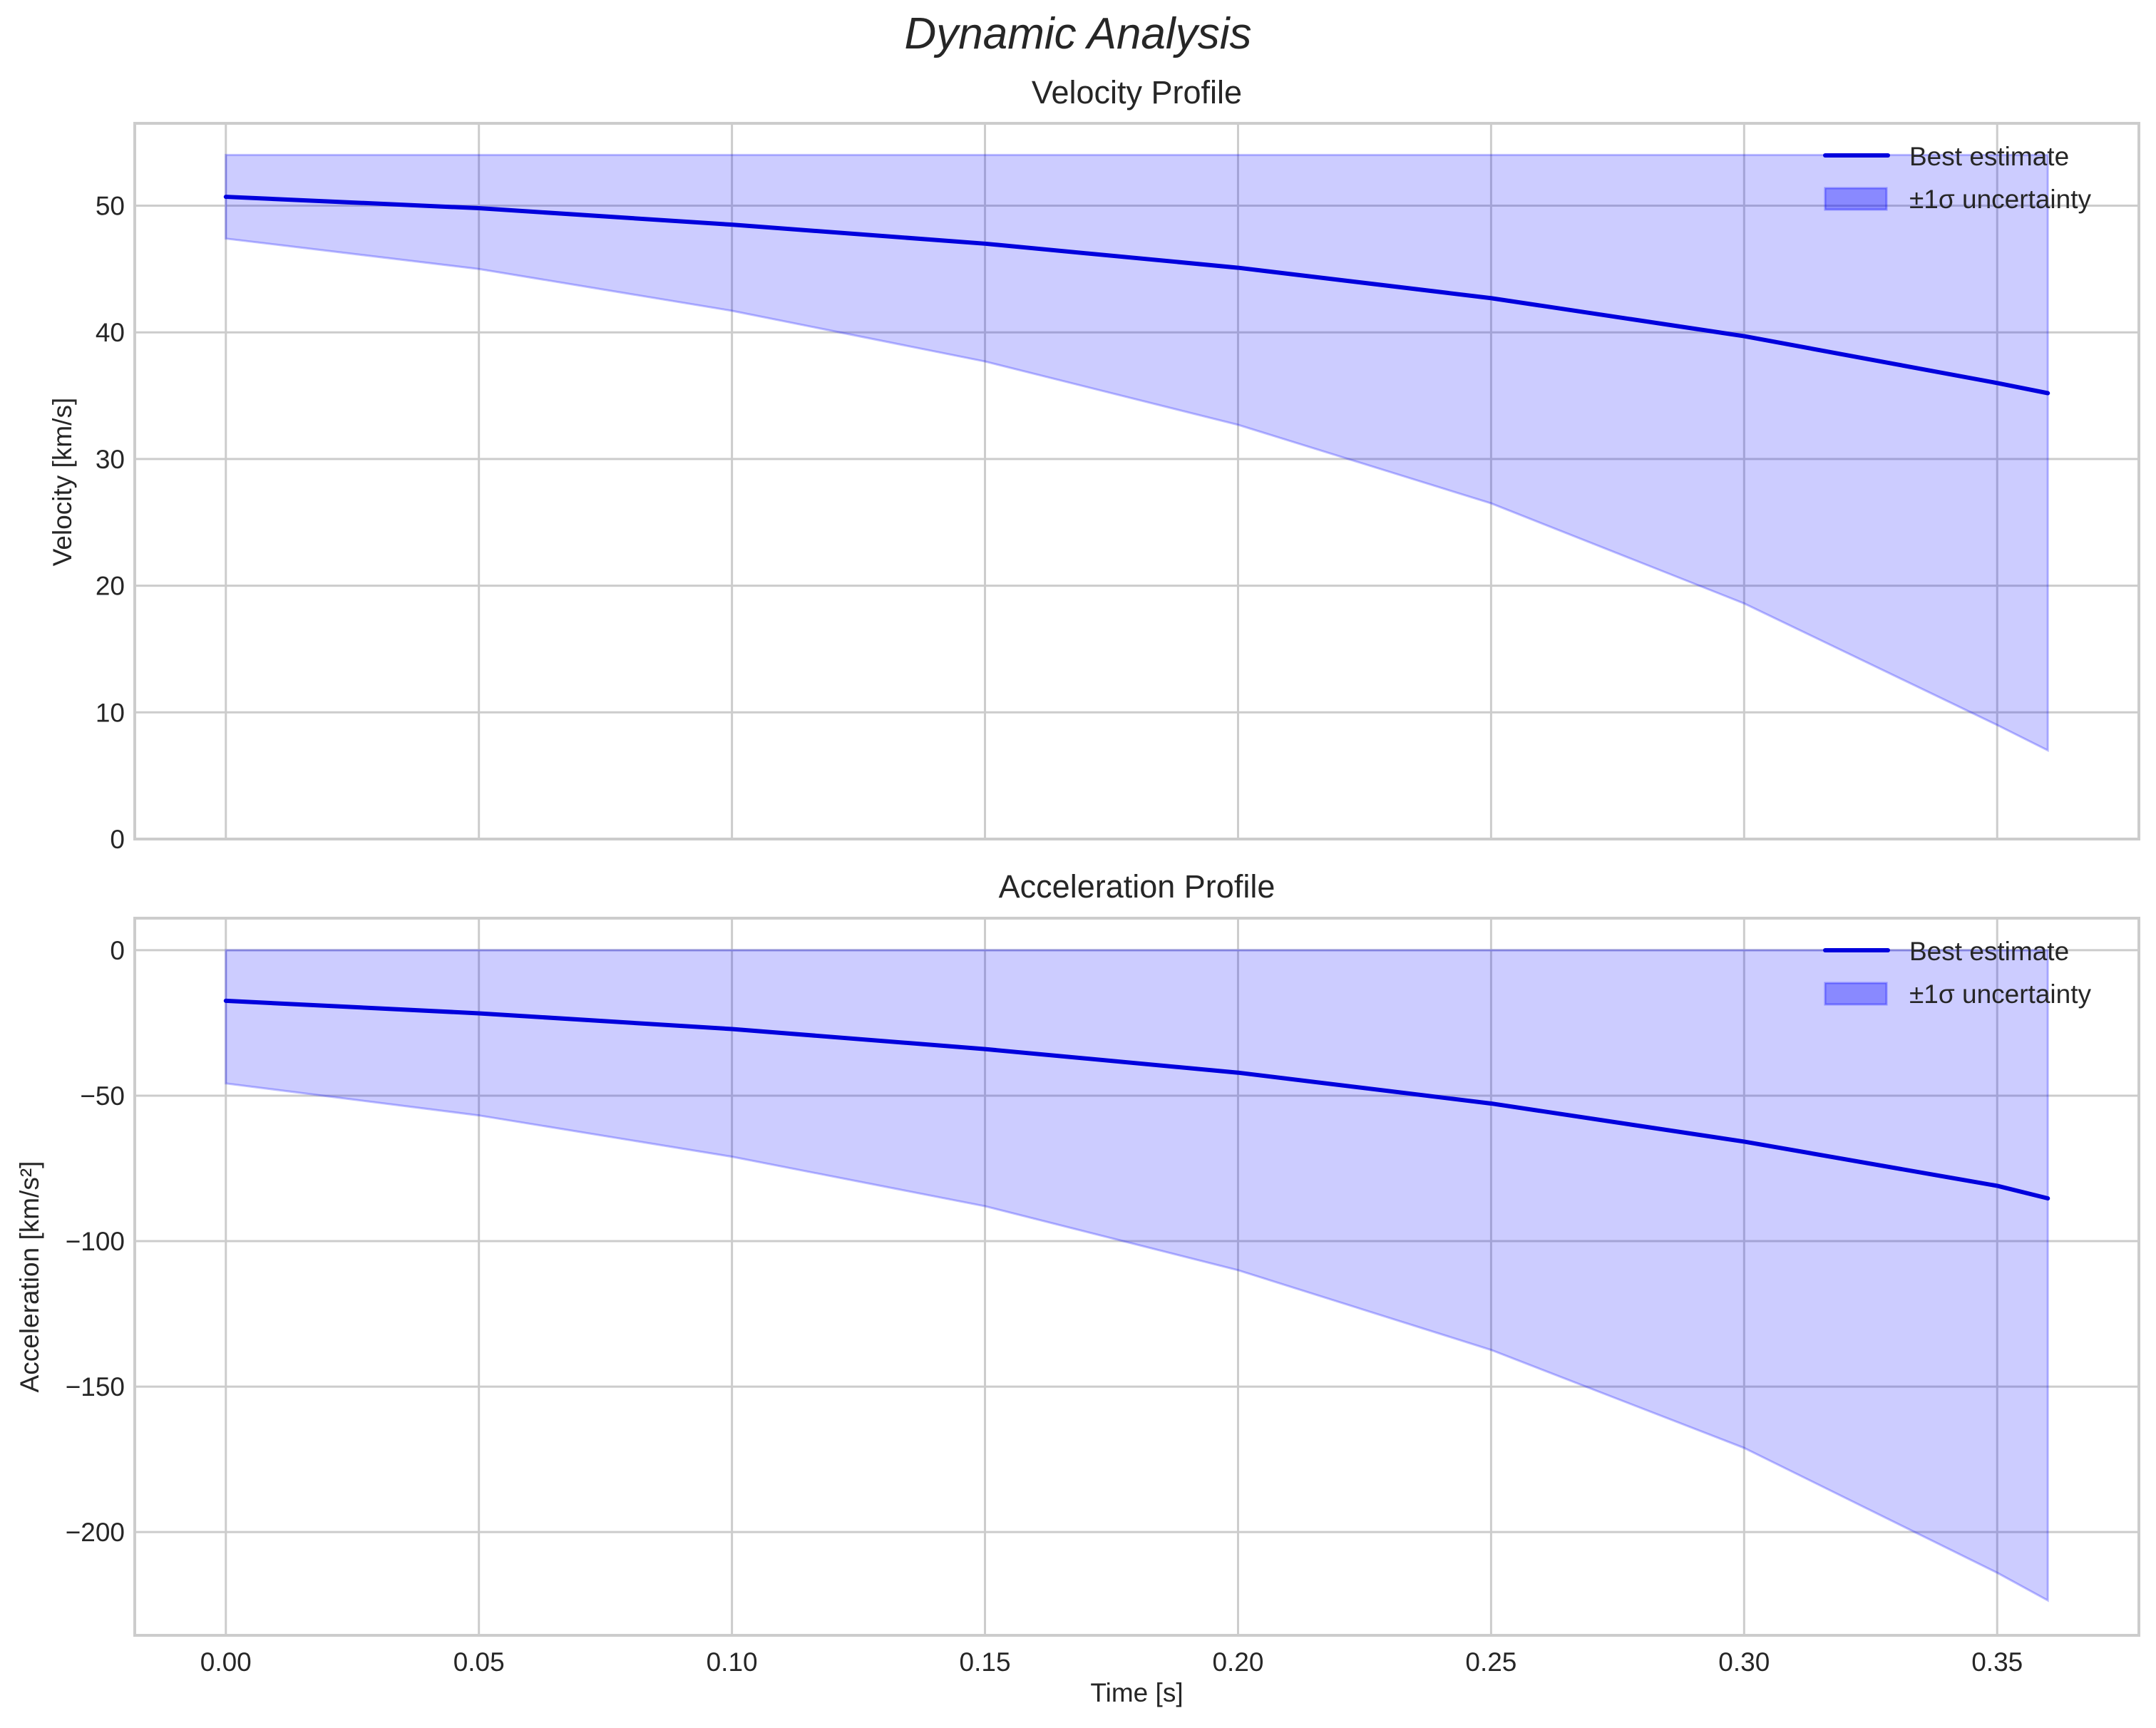  What do you see at coordinates (110, 332) in the screenshot?
I see `velocity-ytick-label: 40` at bounding box center [110, 332].